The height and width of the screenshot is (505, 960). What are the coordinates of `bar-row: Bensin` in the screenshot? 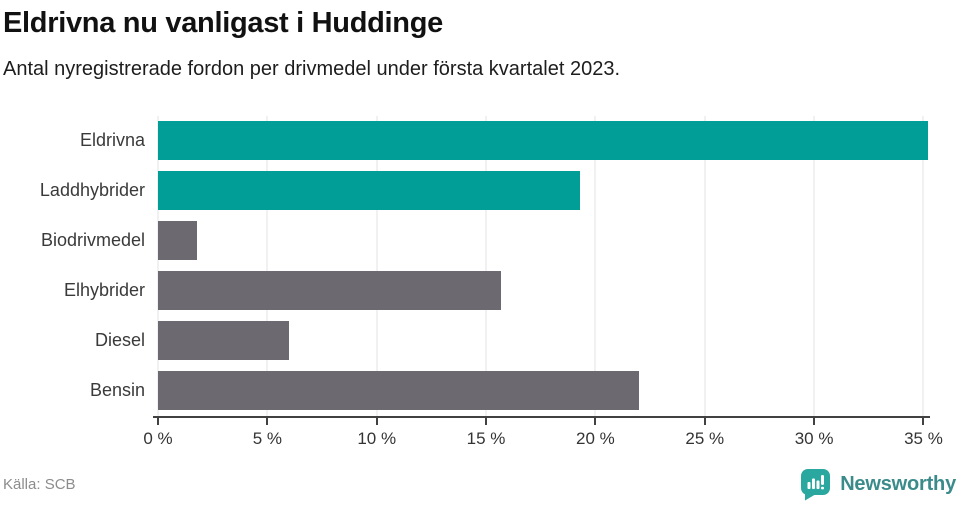 It's located at (466, 391).